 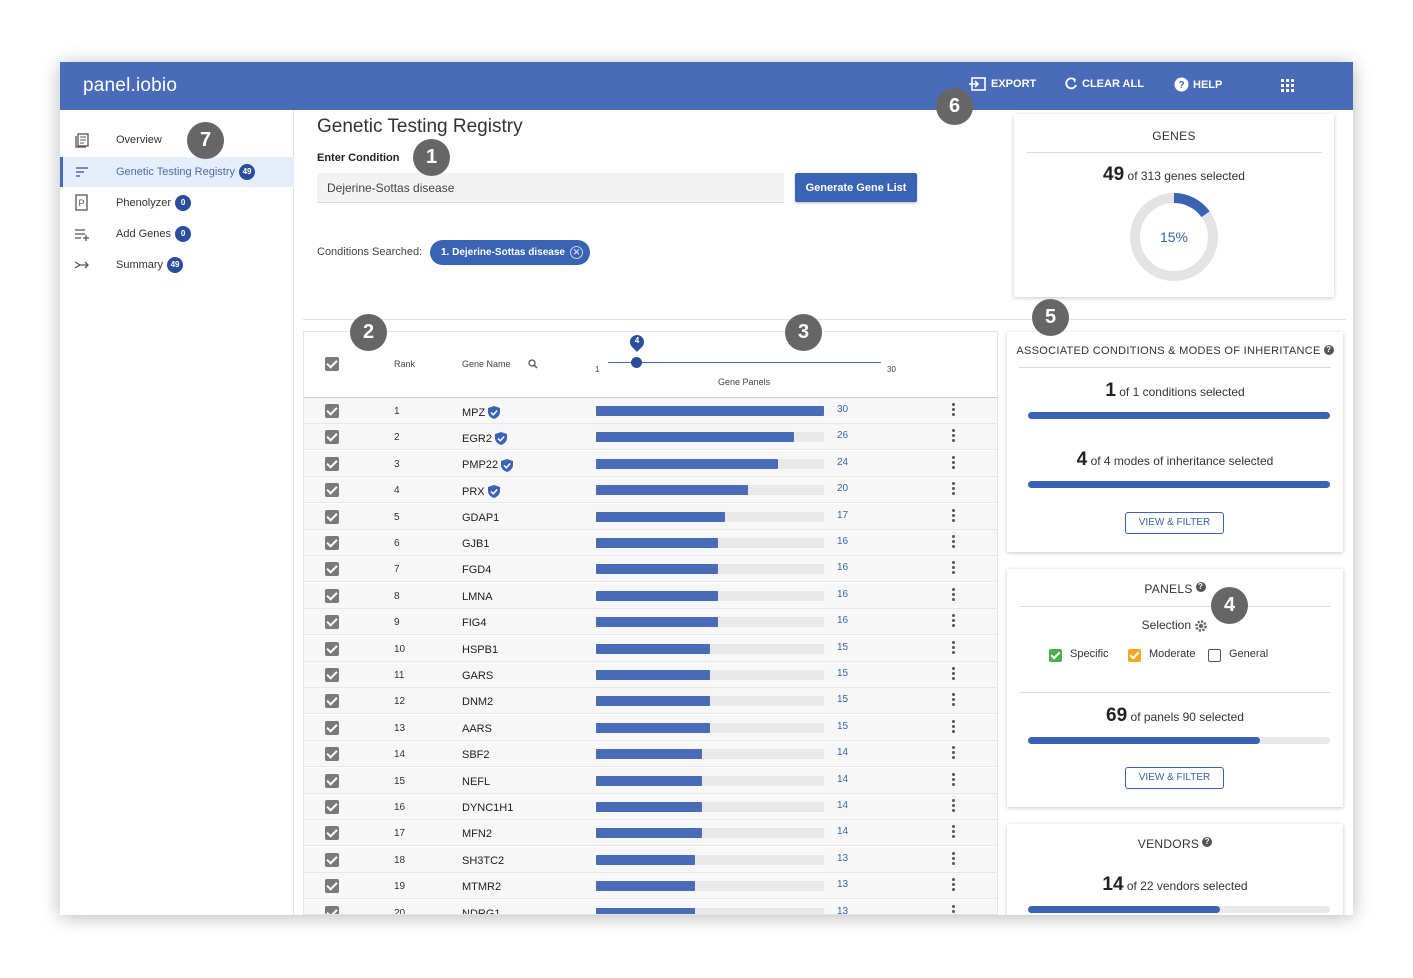 What do you see at coordinates (650, 543) in the screenshot?
I see `table-row: 6 GJB1 16` at bounding box center [650, 543].